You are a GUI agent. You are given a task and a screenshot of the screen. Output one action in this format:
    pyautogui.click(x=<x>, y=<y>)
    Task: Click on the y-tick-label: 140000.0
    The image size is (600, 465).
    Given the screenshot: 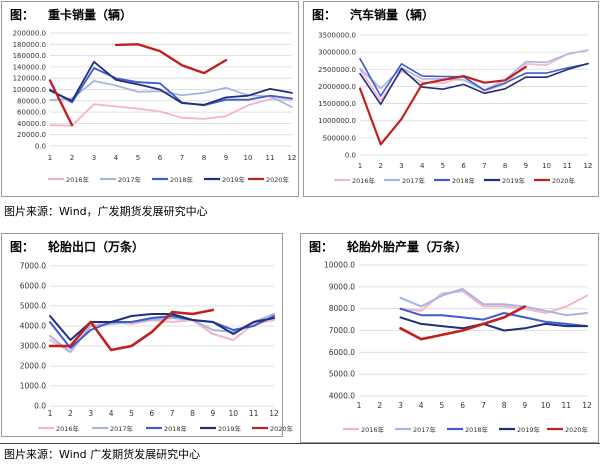 What is the action you would take?
    pyautogui.click(x=29, y=67)
    